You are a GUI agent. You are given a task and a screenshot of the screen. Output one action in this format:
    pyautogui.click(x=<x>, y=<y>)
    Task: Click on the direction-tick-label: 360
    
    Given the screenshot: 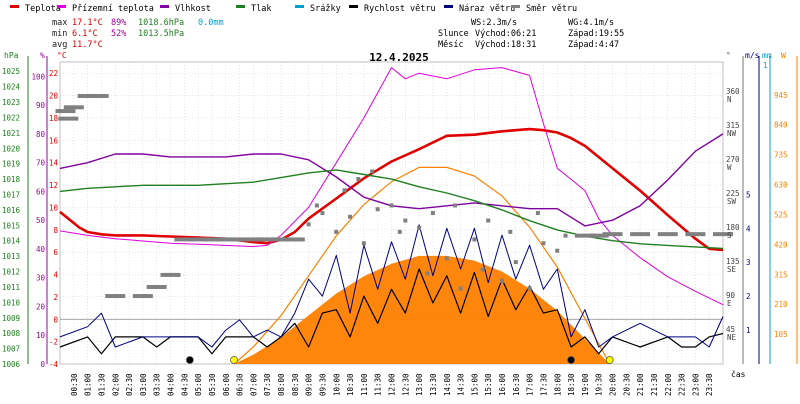 What is the action you would take?
    pyautogui.click(x=733, y=91)
    